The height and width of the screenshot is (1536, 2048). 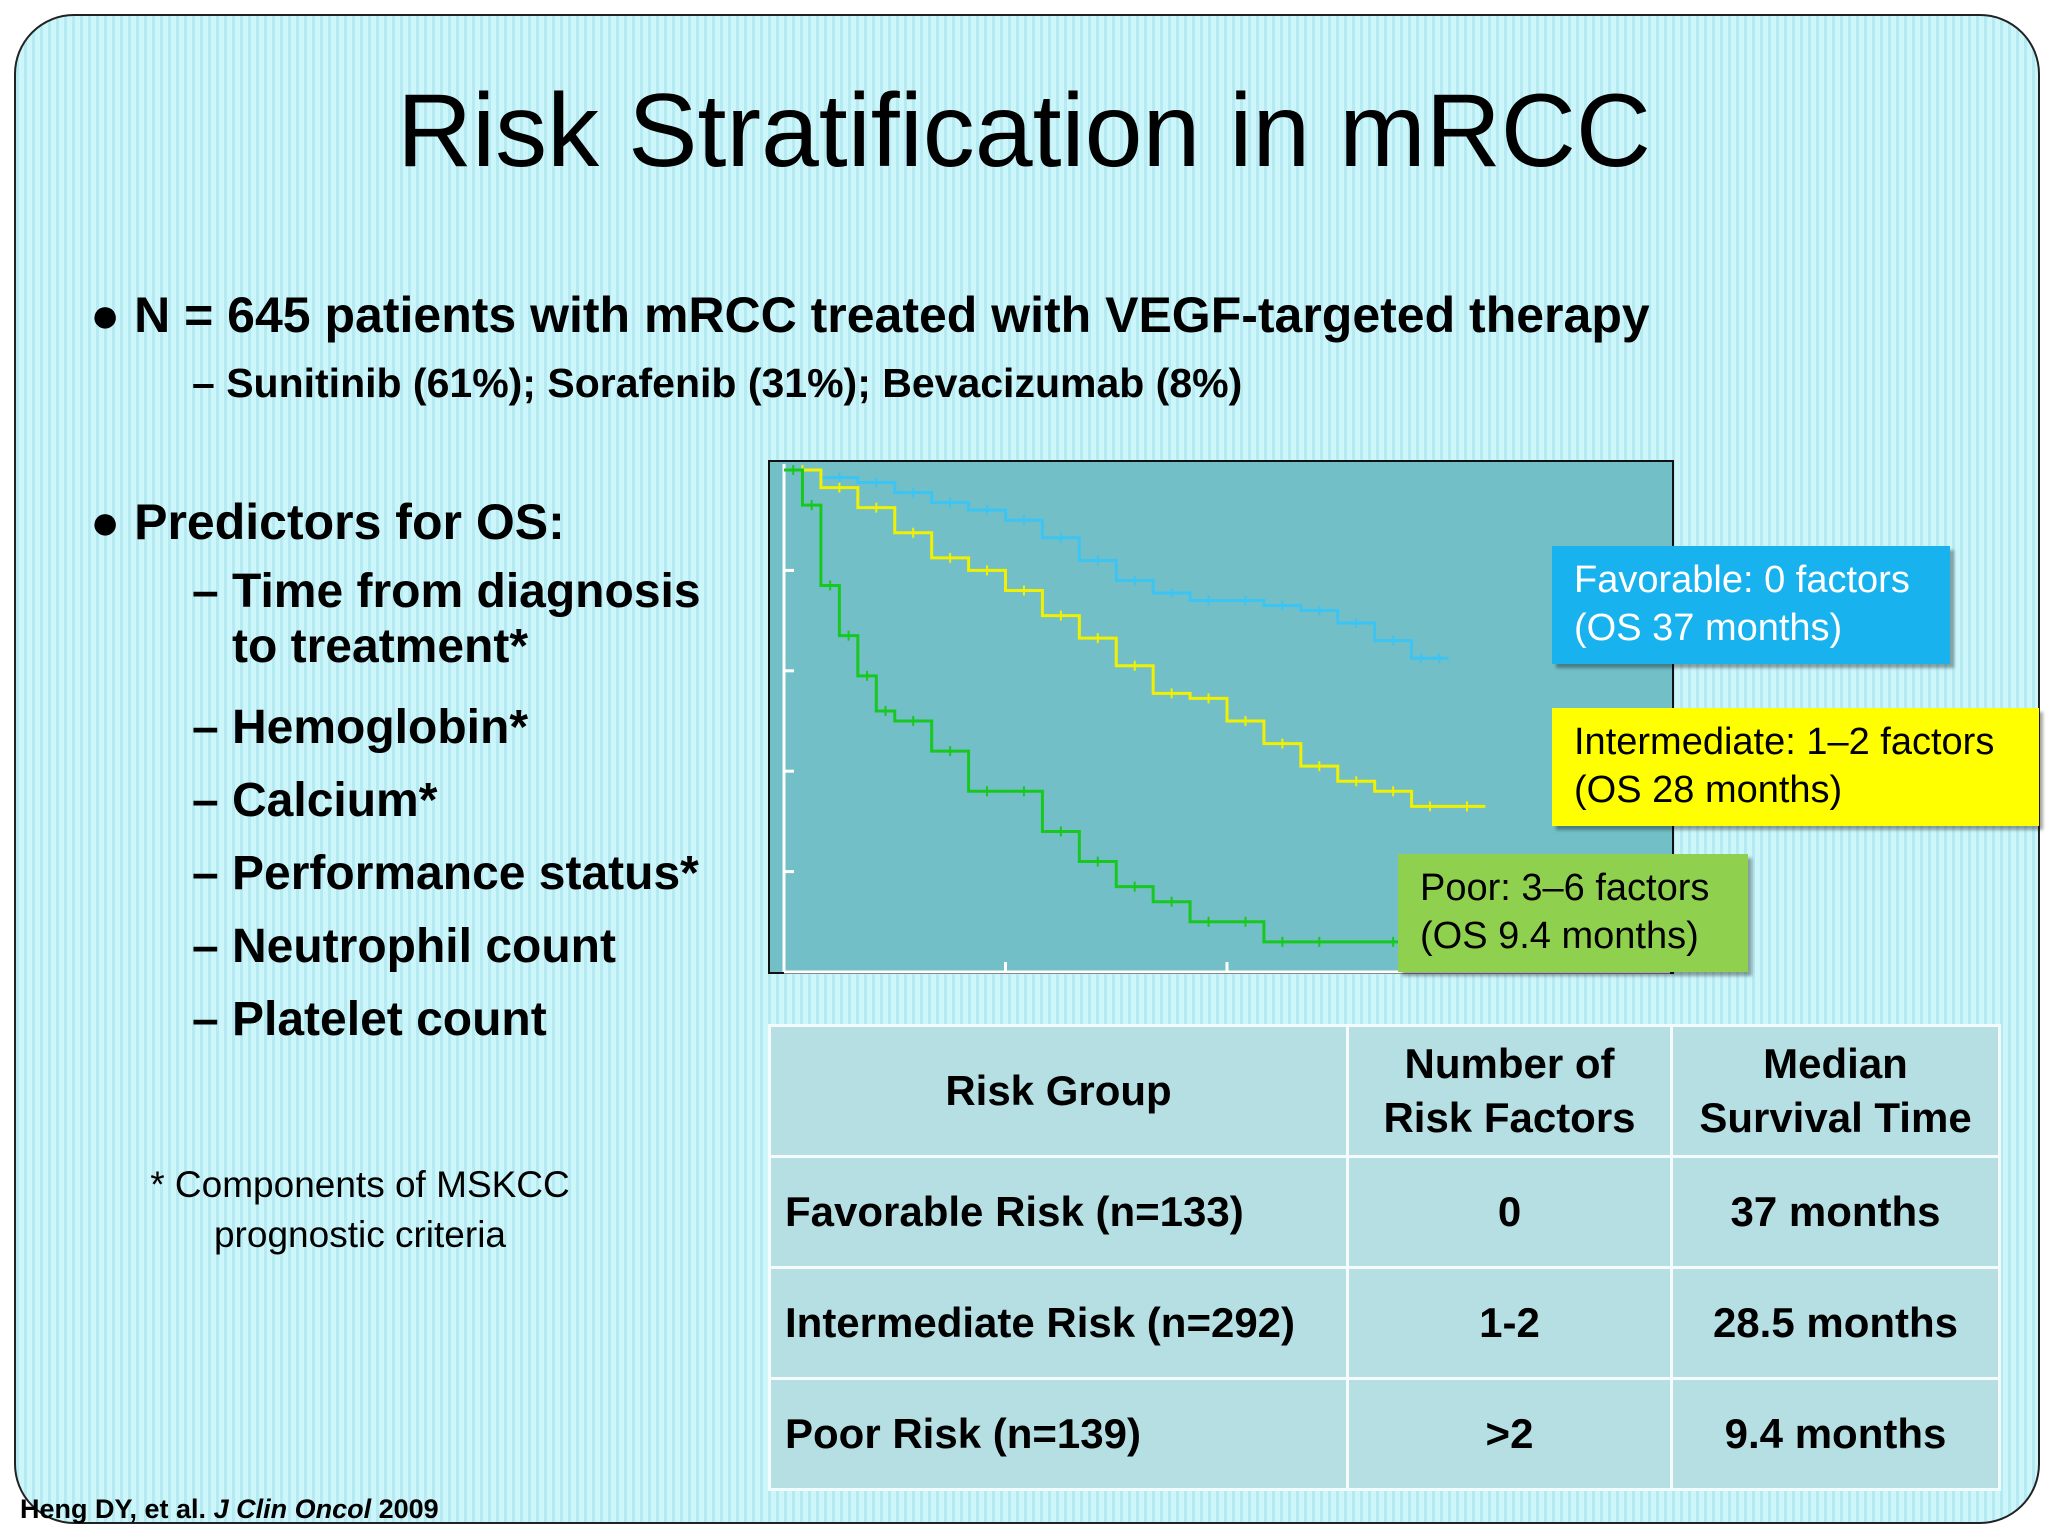 I want to click on table-row: Favorable Risk (n=133) 0 37 months, so click(x=1384, y=1212).